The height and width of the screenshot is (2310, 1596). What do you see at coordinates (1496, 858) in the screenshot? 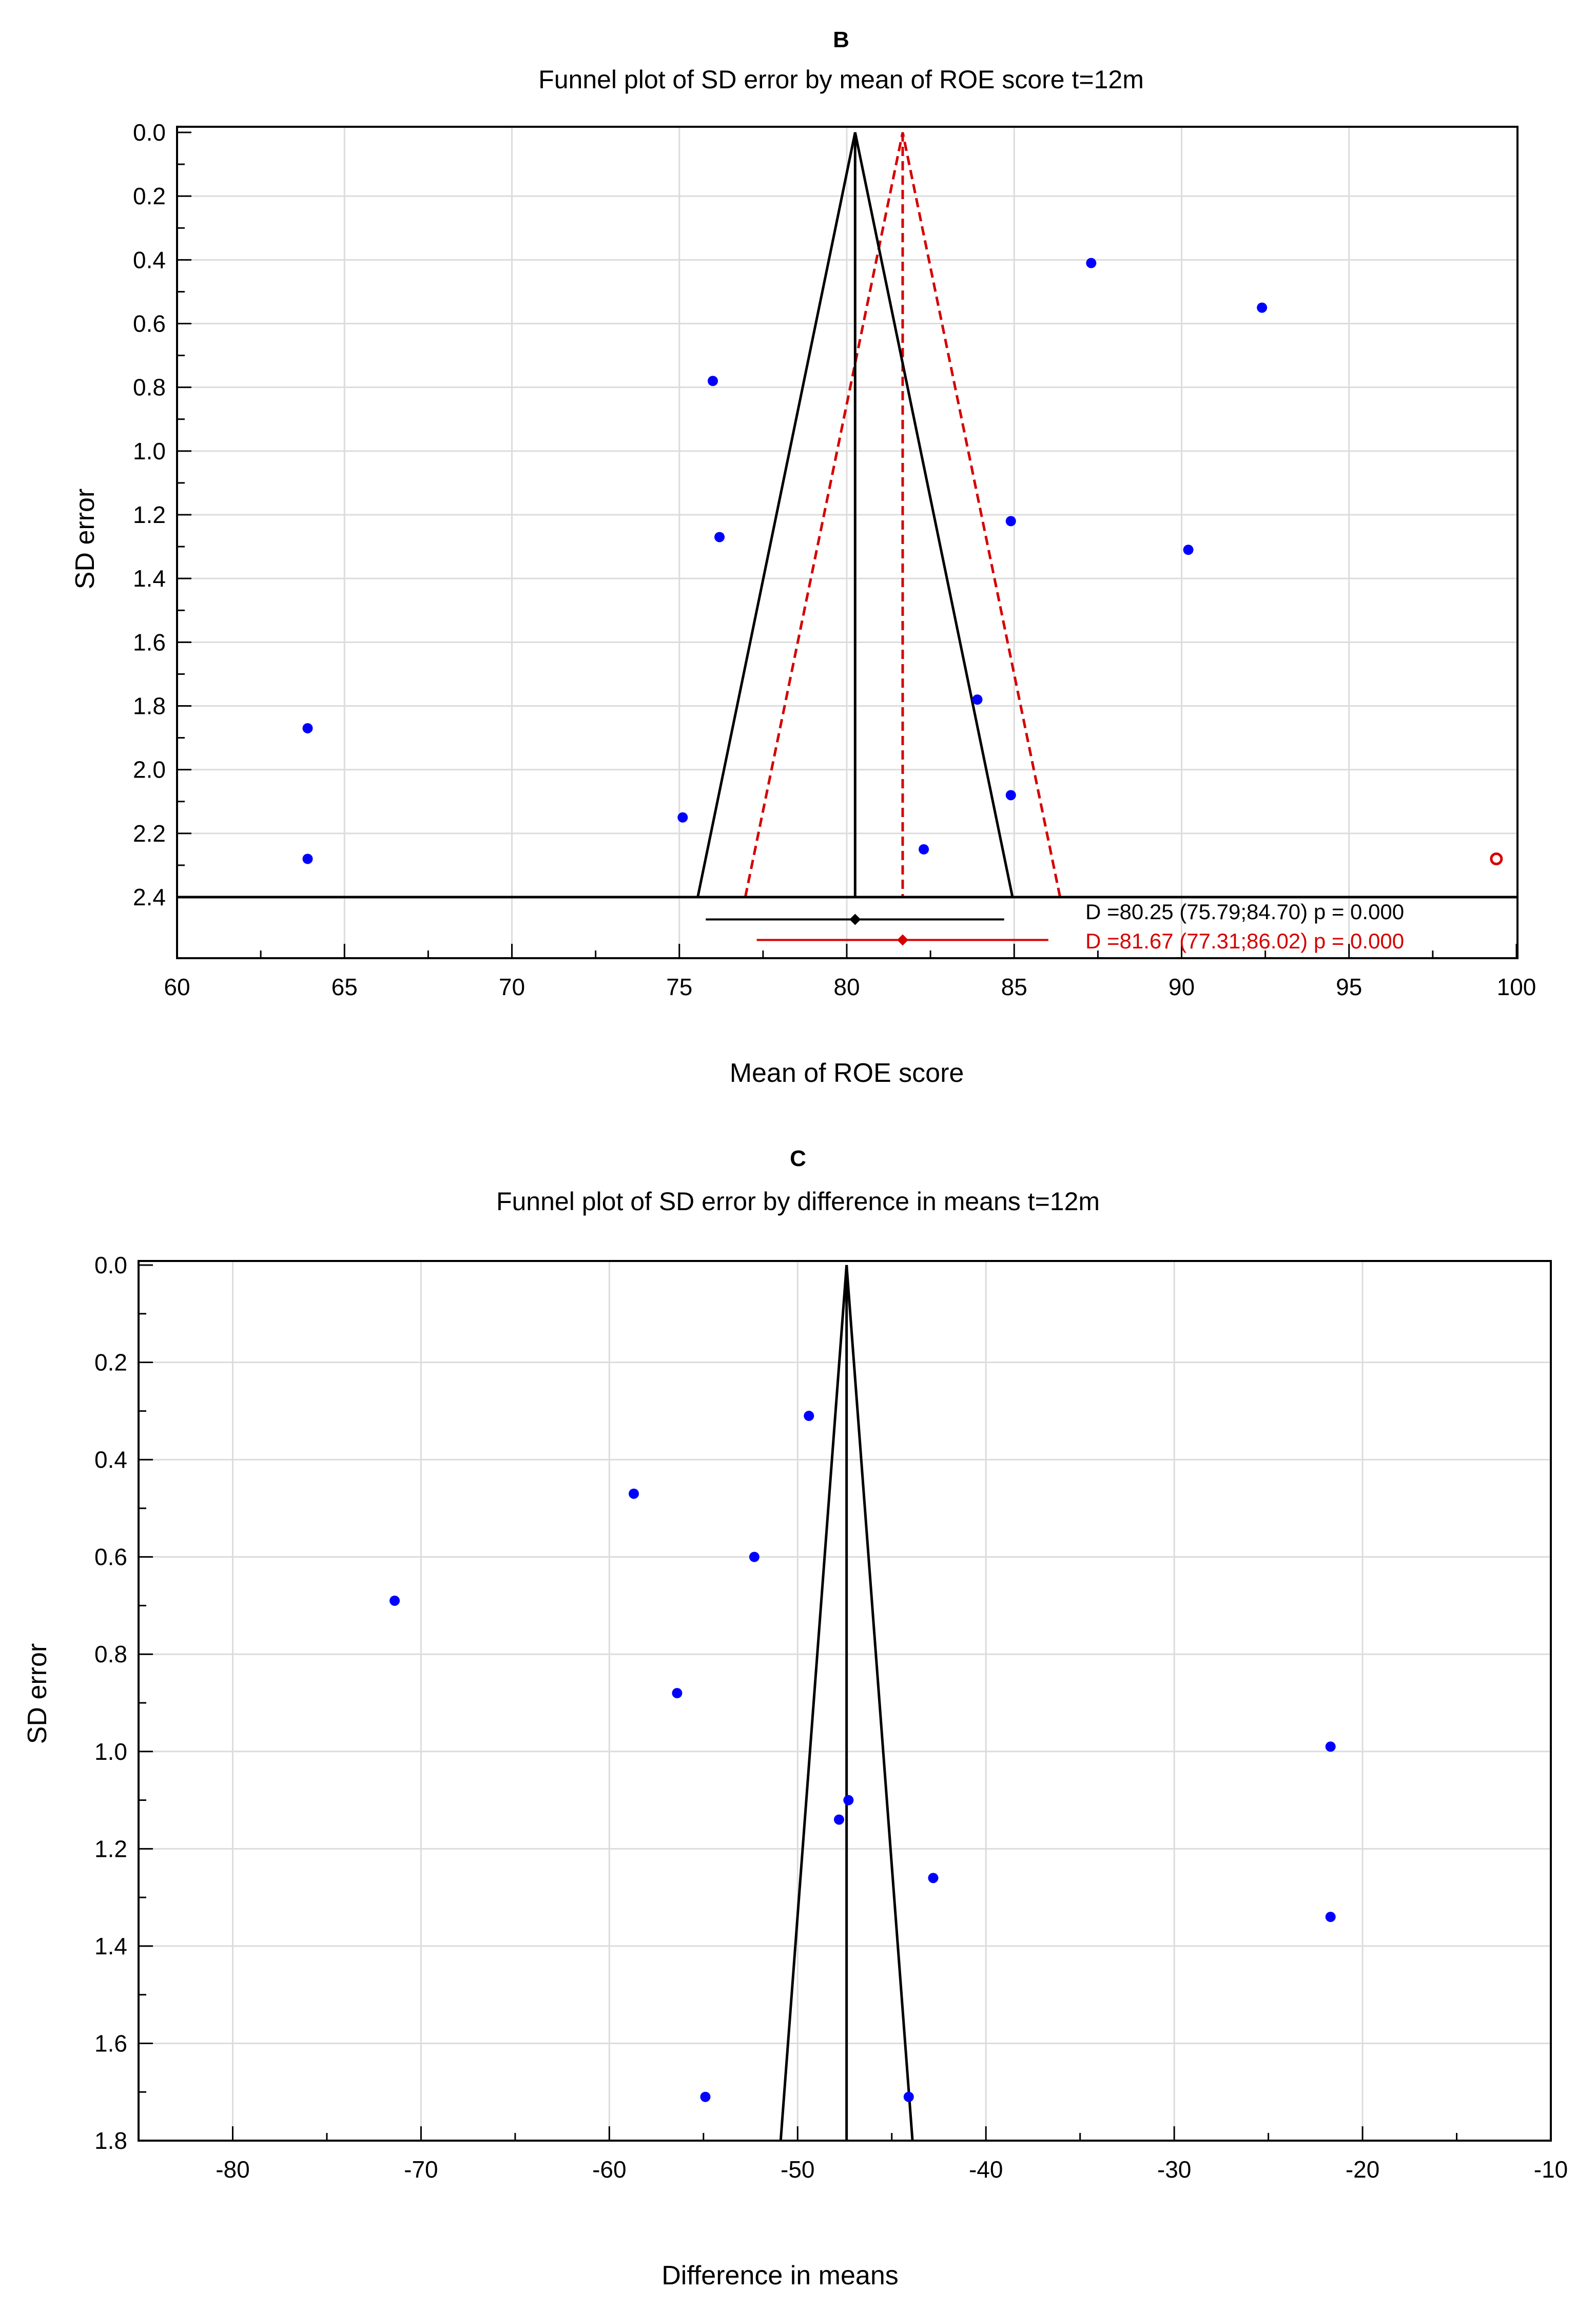
I see `imputed-study-point` at bounding box center [1496, 858].